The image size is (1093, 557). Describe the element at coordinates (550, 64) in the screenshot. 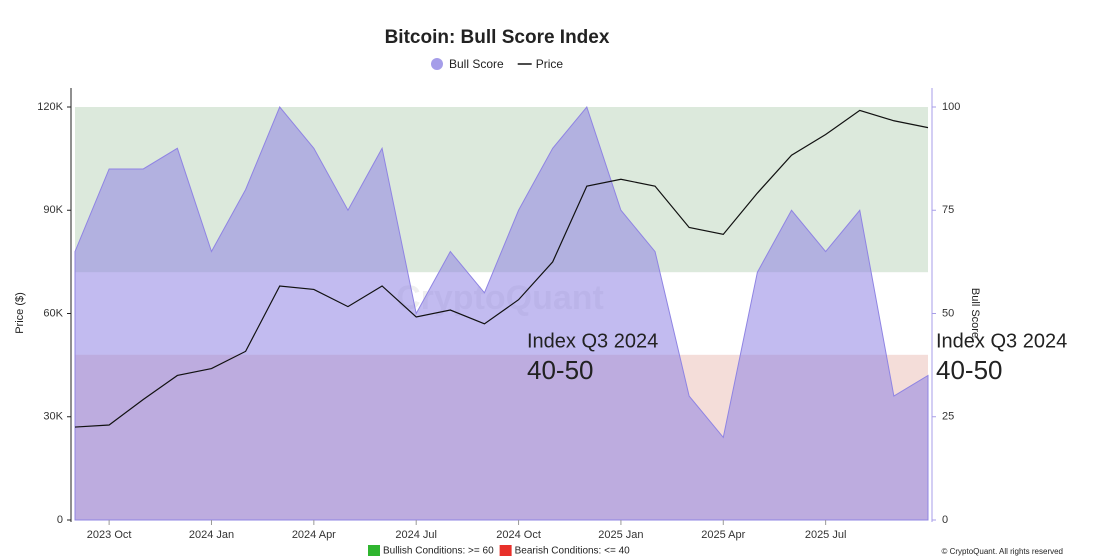

I see `legend-label: Price` at that location.